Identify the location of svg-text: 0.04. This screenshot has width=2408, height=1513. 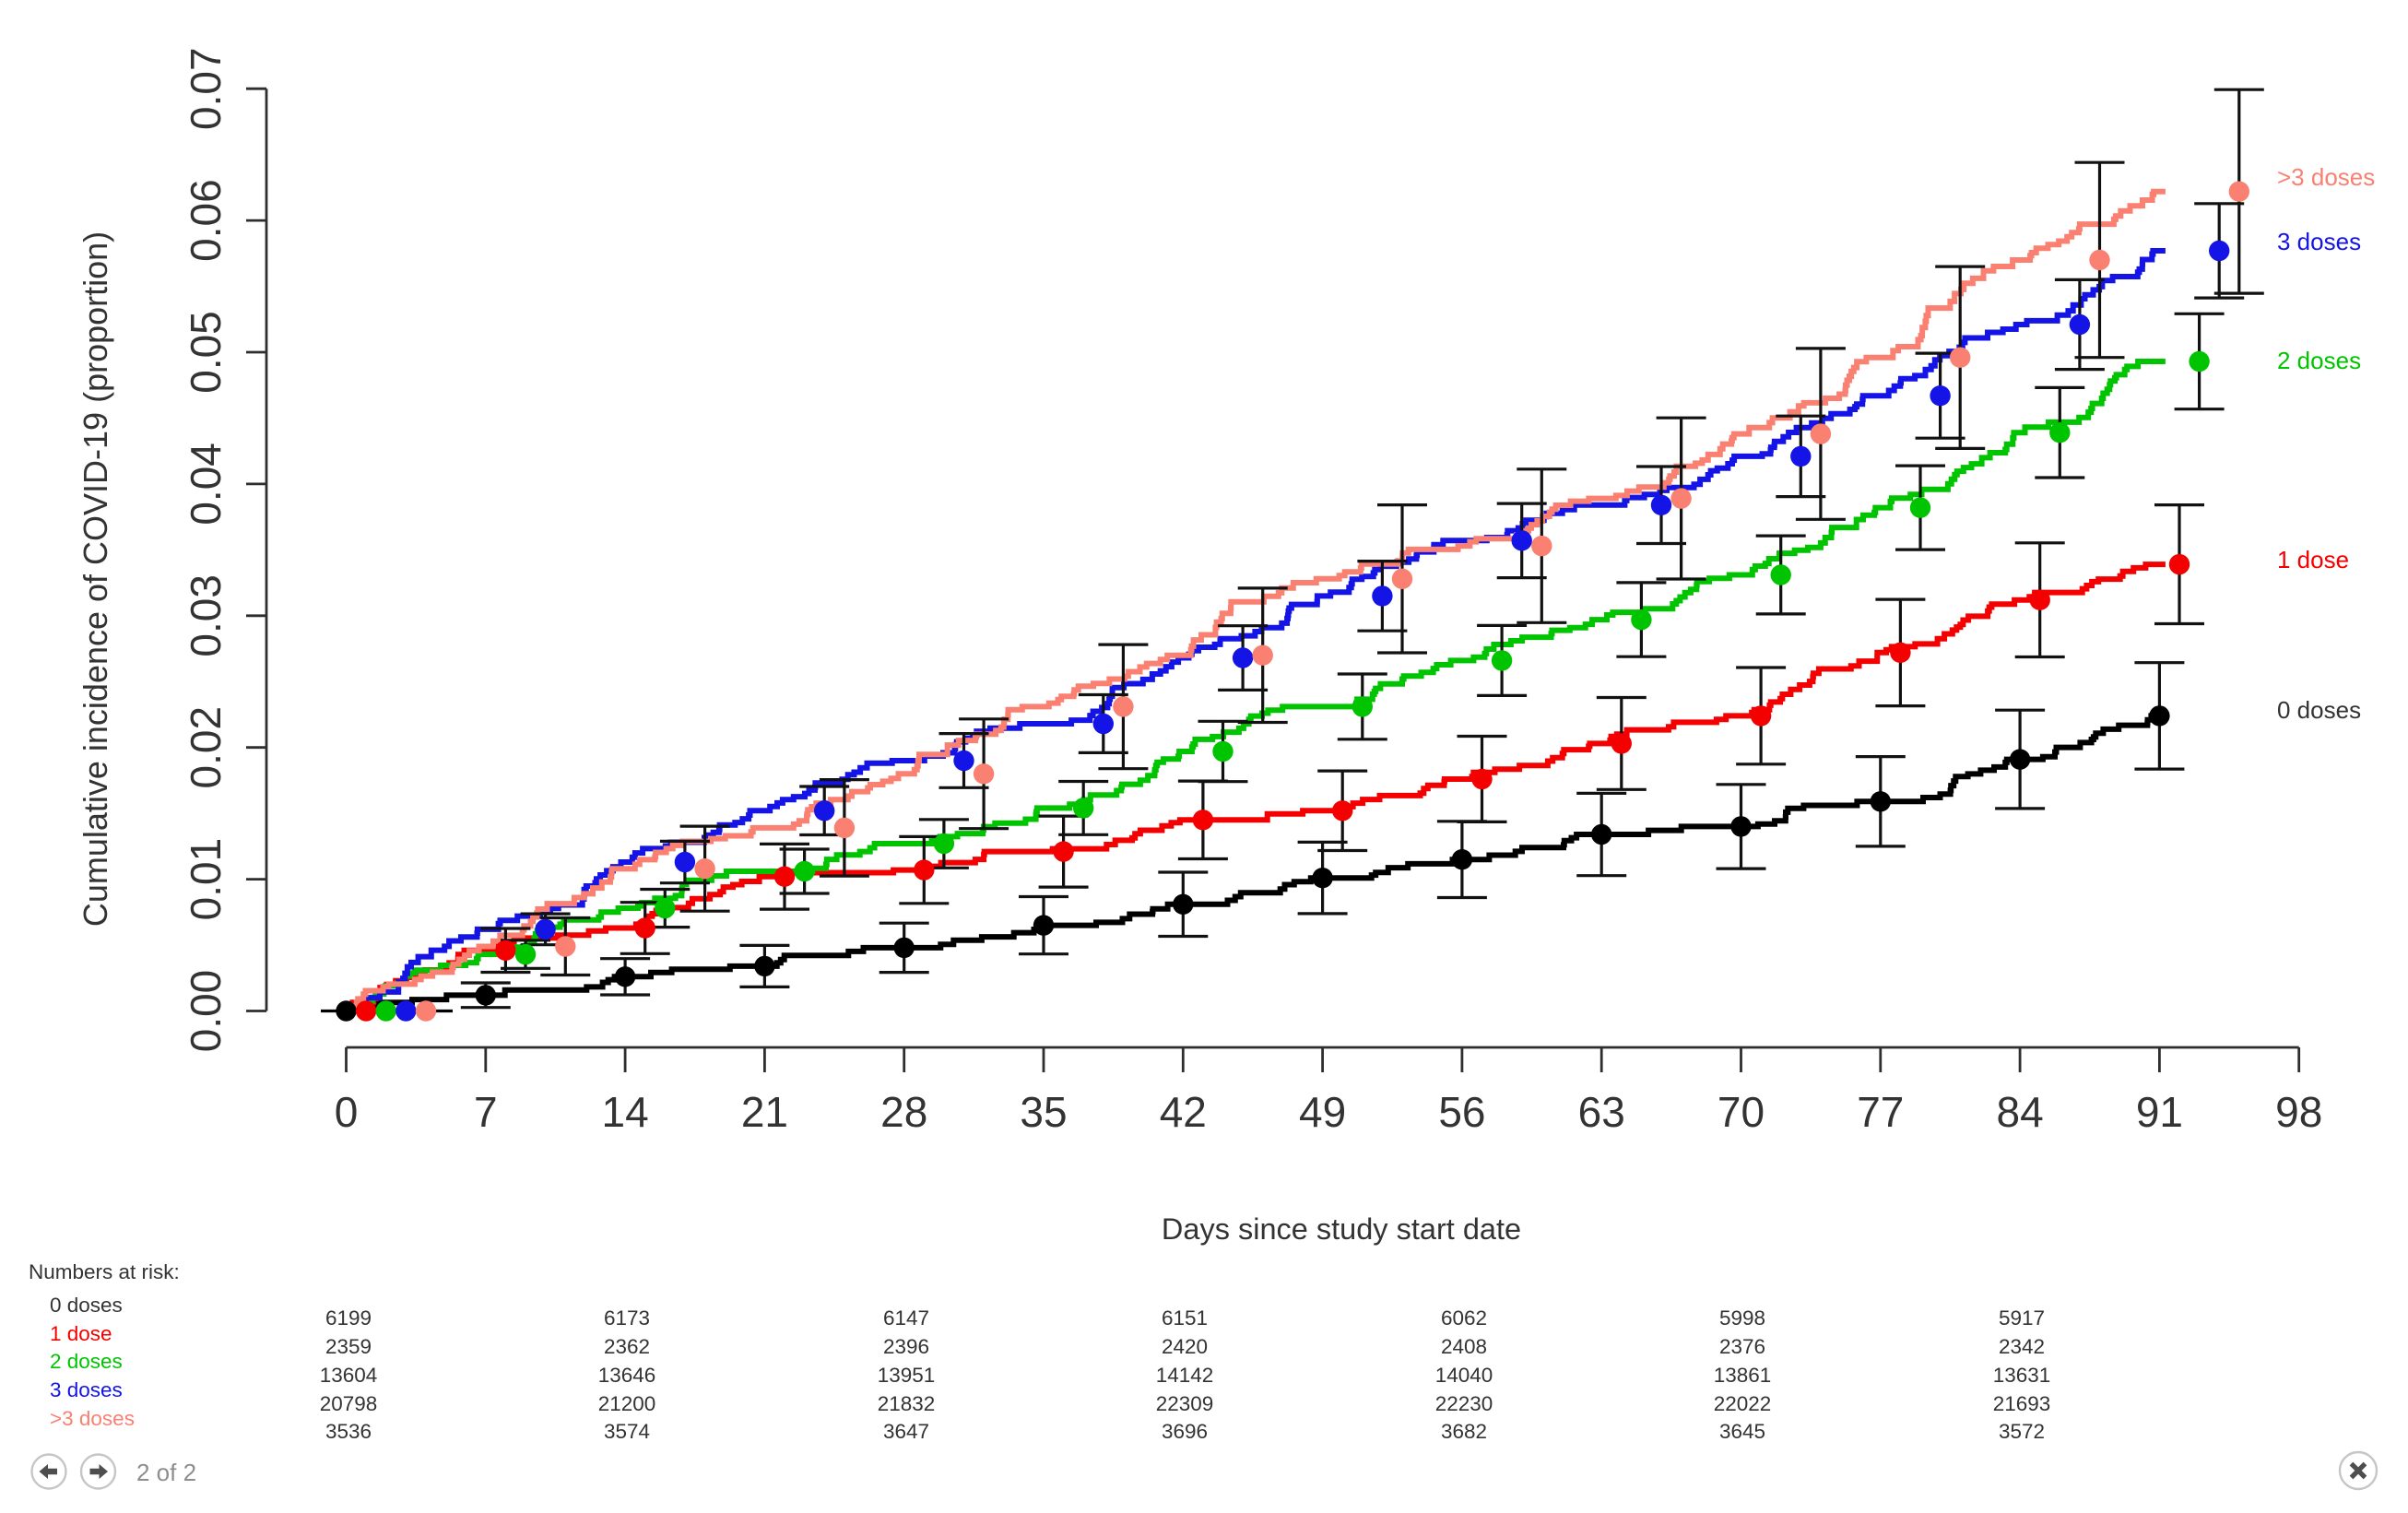
(206, 485).